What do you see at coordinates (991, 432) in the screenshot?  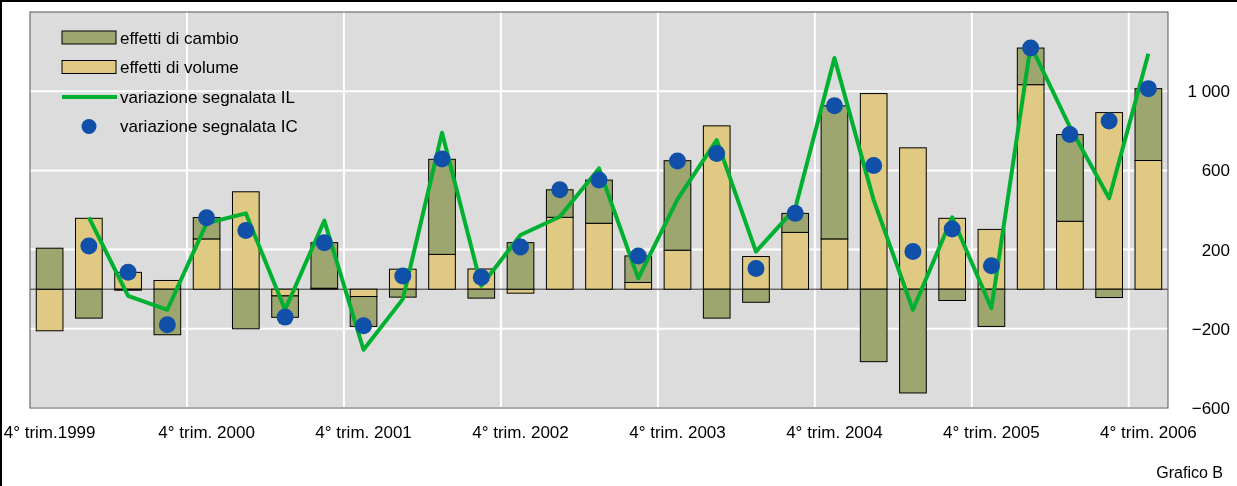 I see `x-tick-label: 4° trim. 2005` at bounding box center [991, 432].